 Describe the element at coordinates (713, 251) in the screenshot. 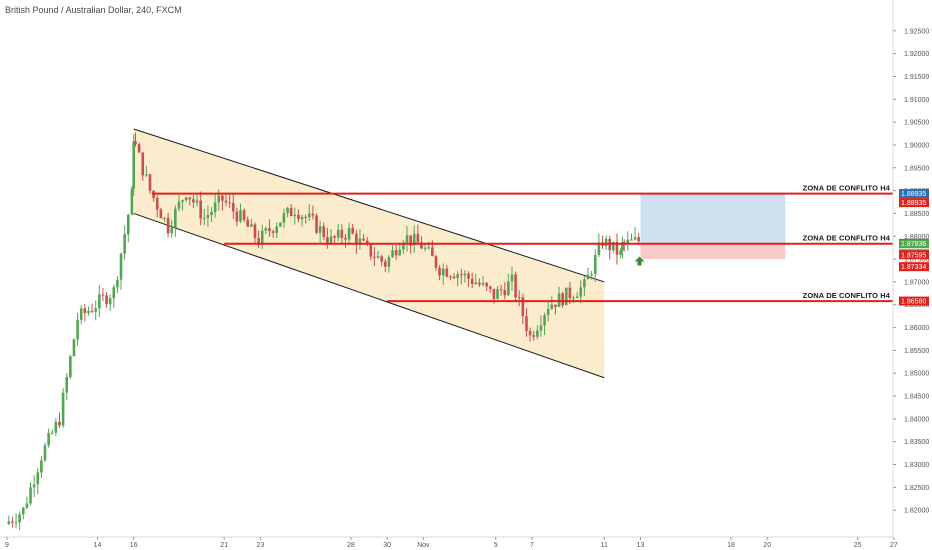

I see `position-stop-box` at that location.